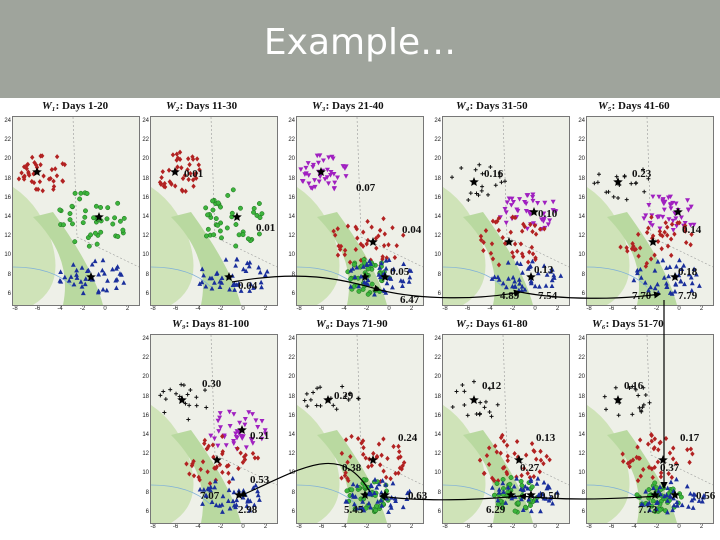  I want to click on y-tick-label: 20, so click(7, 159).